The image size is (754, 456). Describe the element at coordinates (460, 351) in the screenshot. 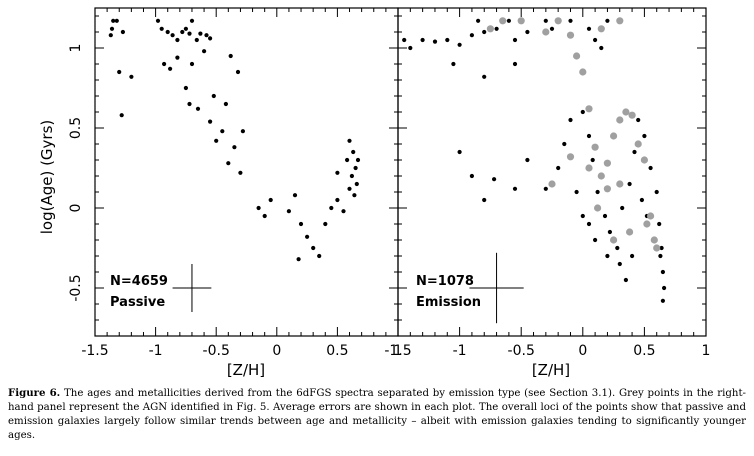

I see `x-tick-label-emission: -1` at that location.